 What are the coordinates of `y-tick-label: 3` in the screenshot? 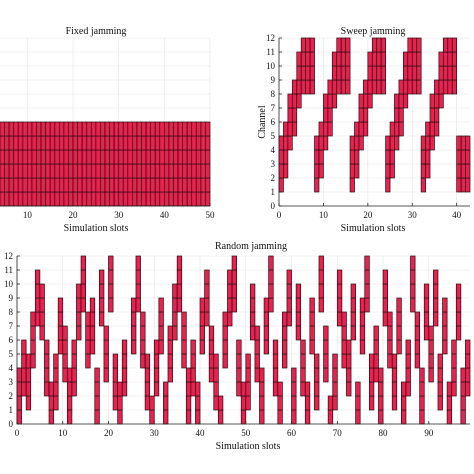 It's located at (11, 382).